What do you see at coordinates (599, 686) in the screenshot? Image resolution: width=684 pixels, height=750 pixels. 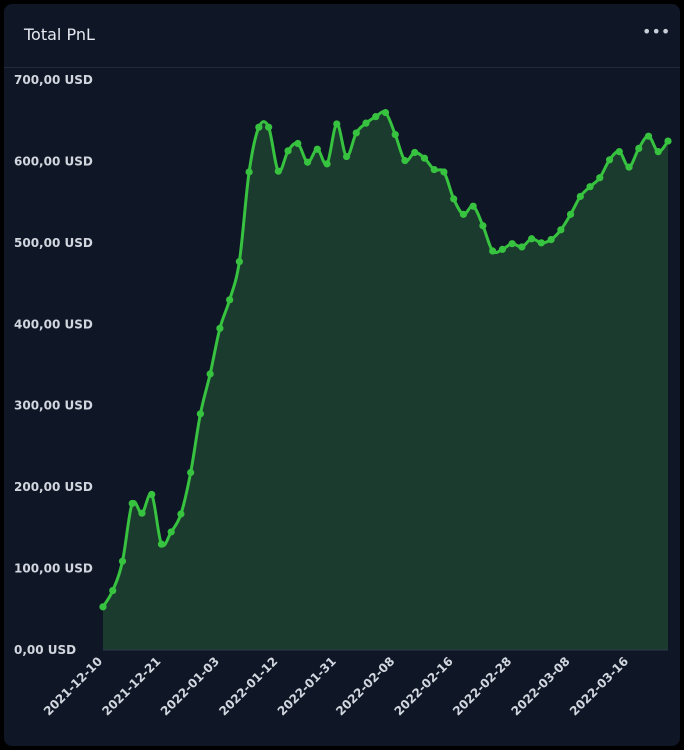 I see `x-tick-label: 2022-03-16` at bounding box center [599, 686].